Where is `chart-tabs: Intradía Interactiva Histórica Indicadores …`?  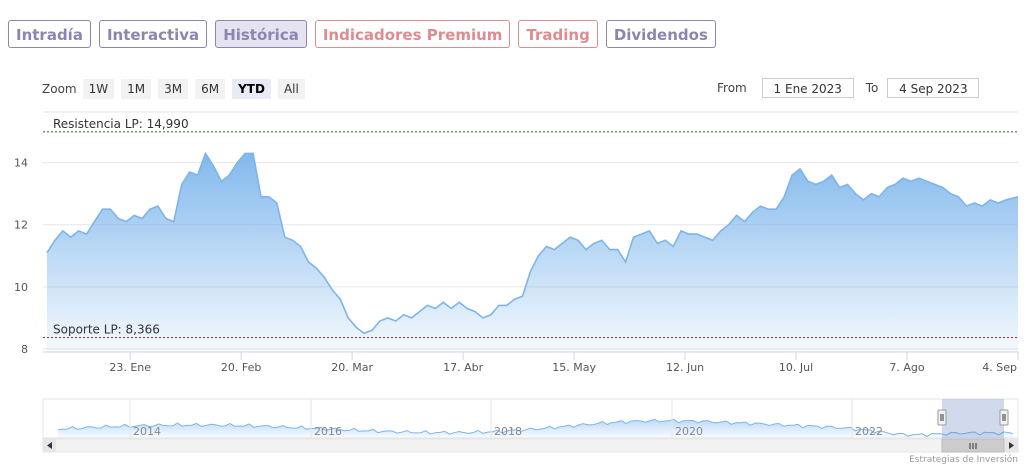 chart-tabs: Intradía Interactiva Histórica Indicadores … is located at coordinates (362, 34).